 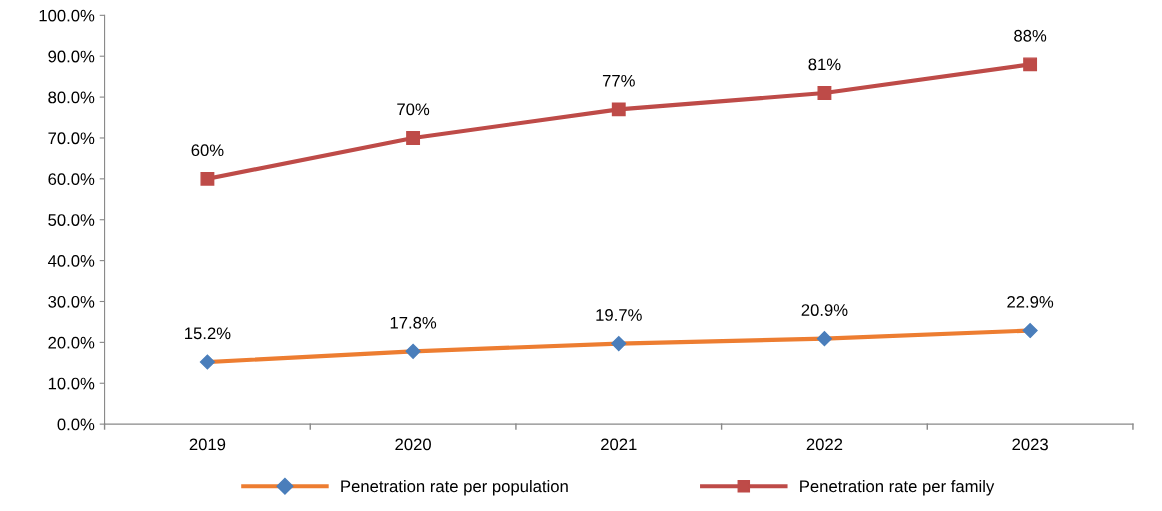 What do you see at coordinates (824, 64) in the screenshot?
I see `data-label: 81%` at bounding box center [824, 64].